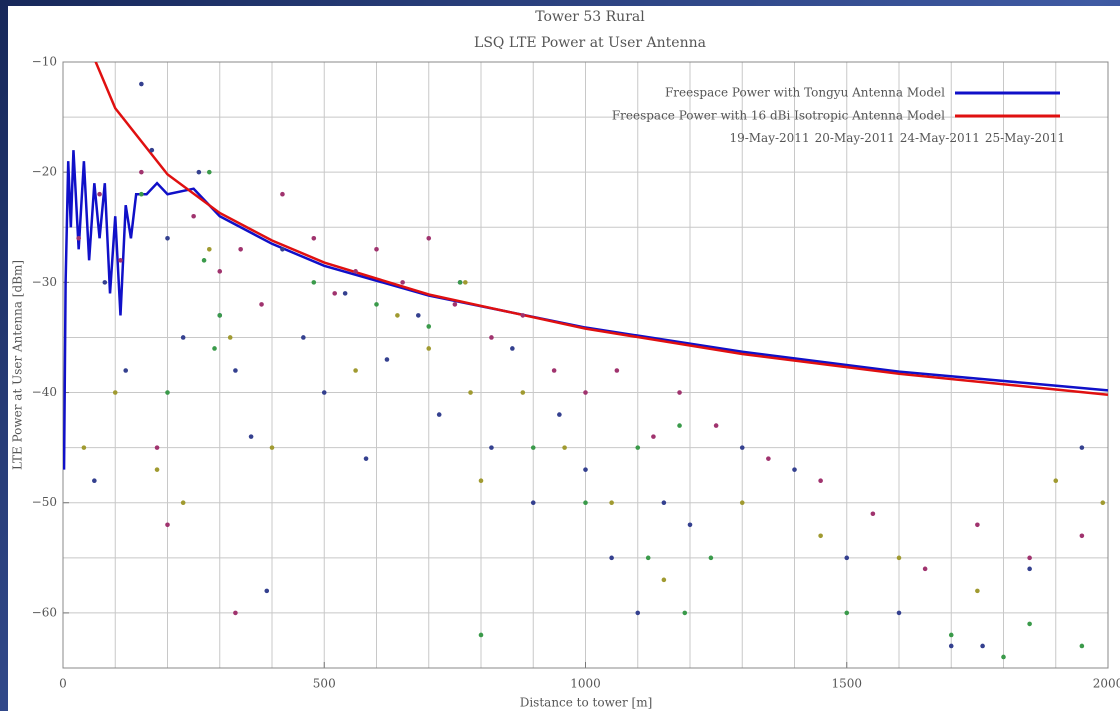 The image size is (1120, 711). Describe the element at coordinates (44, 282) in the screenshot. I see `y-tick-label: −30` at that location.